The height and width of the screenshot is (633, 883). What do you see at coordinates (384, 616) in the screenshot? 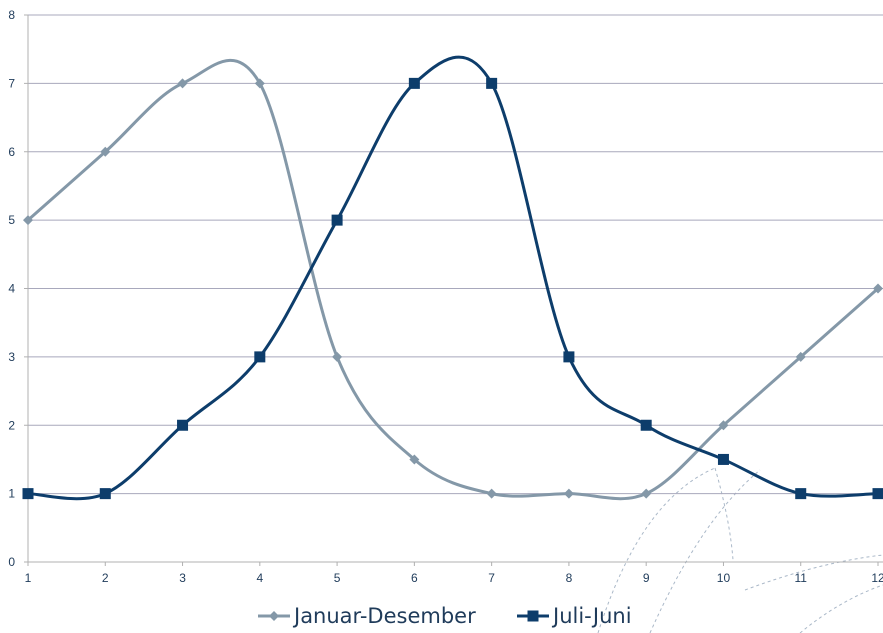
I see `legend-label-1: Januar-Desember` at bounding box center [384, 616].